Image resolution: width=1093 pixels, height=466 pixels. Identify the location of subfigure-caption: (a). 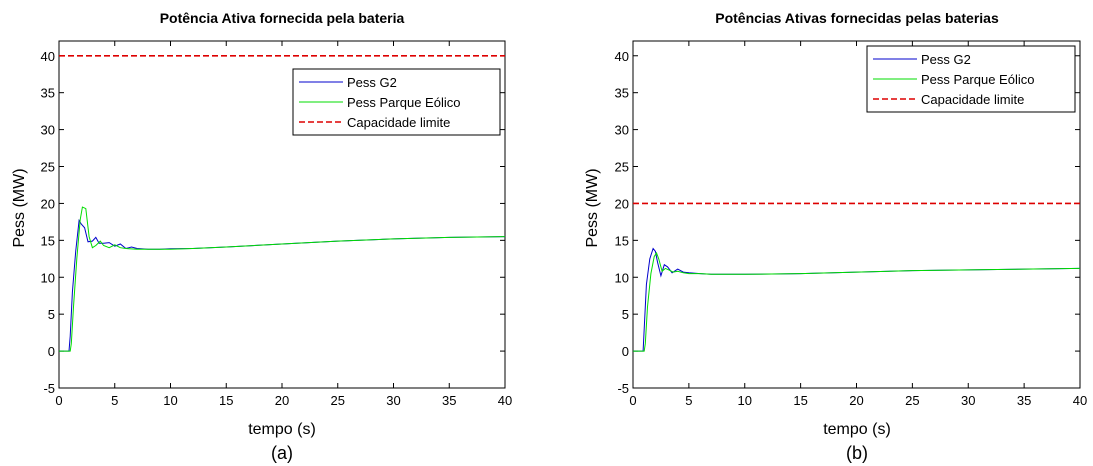
(282, 453).